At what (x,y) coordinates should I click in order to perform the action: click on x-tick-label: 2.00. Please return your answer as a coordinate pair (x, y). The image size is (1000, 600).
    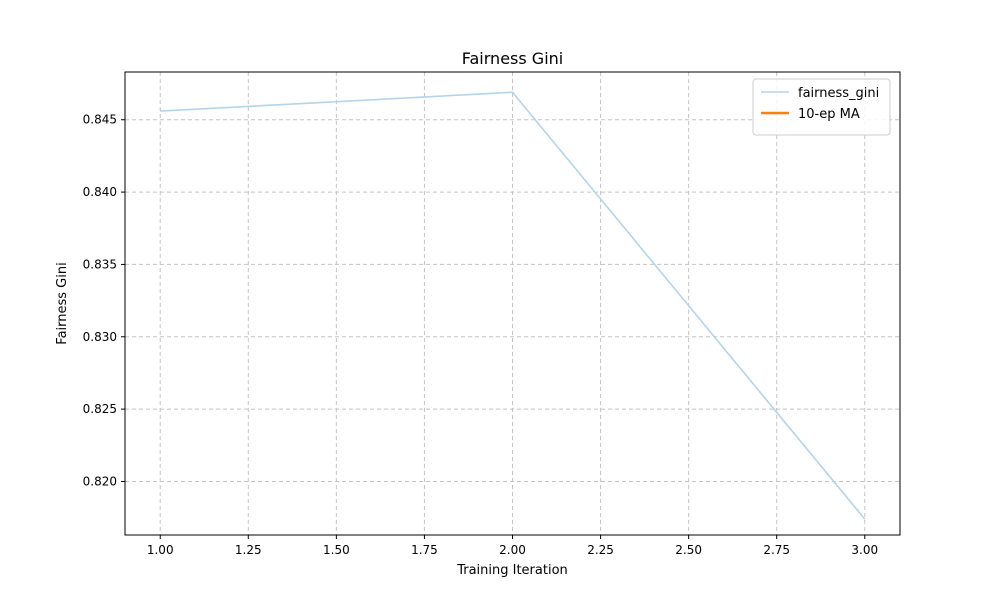
    Looking at the image, I should click on (512, 550).